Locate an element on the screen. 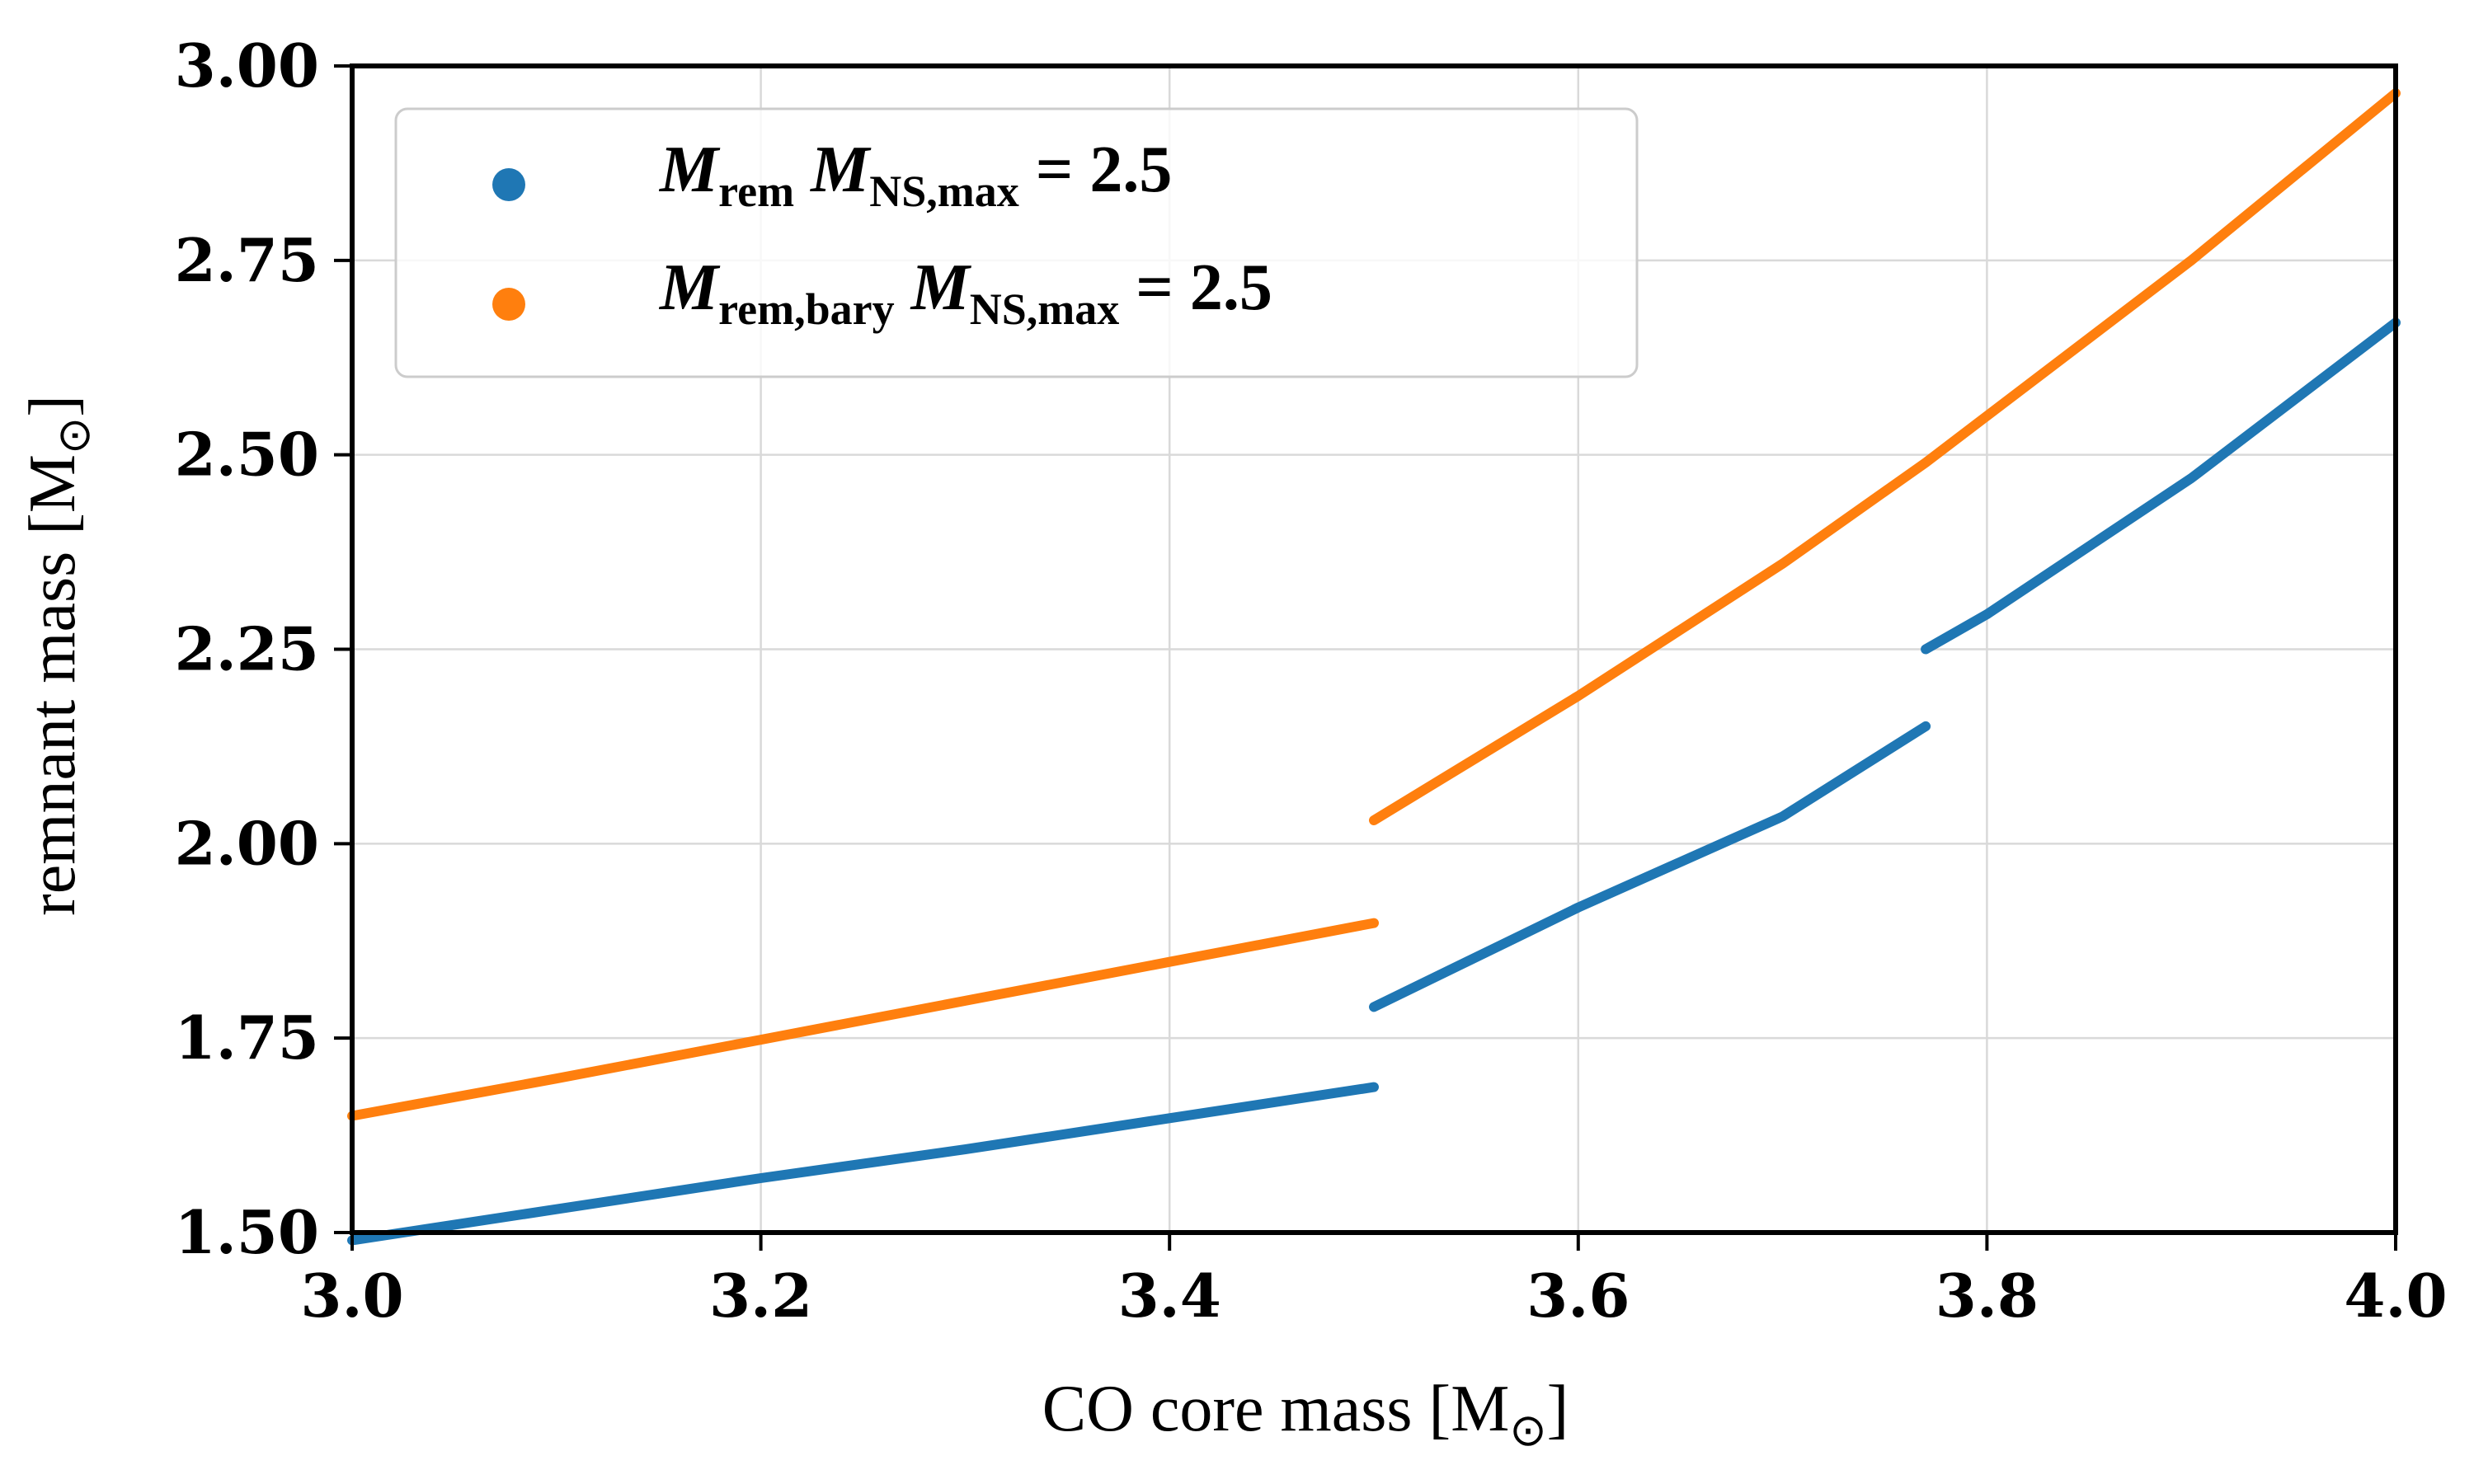  x-tick-label: 3.2 is located at coordinates (760, 1296).